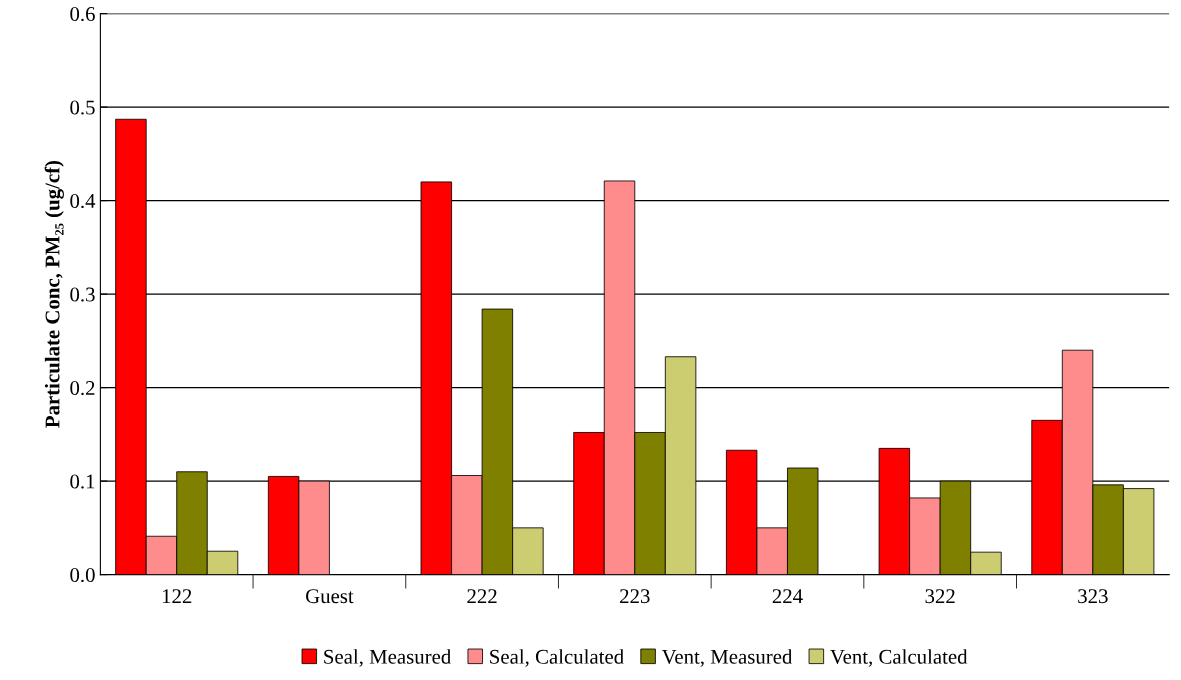  What do you see at coordinates (82, 481) in the screenshot?
I see `y-tick-label: 0.1` at bounding box center [82, 481].